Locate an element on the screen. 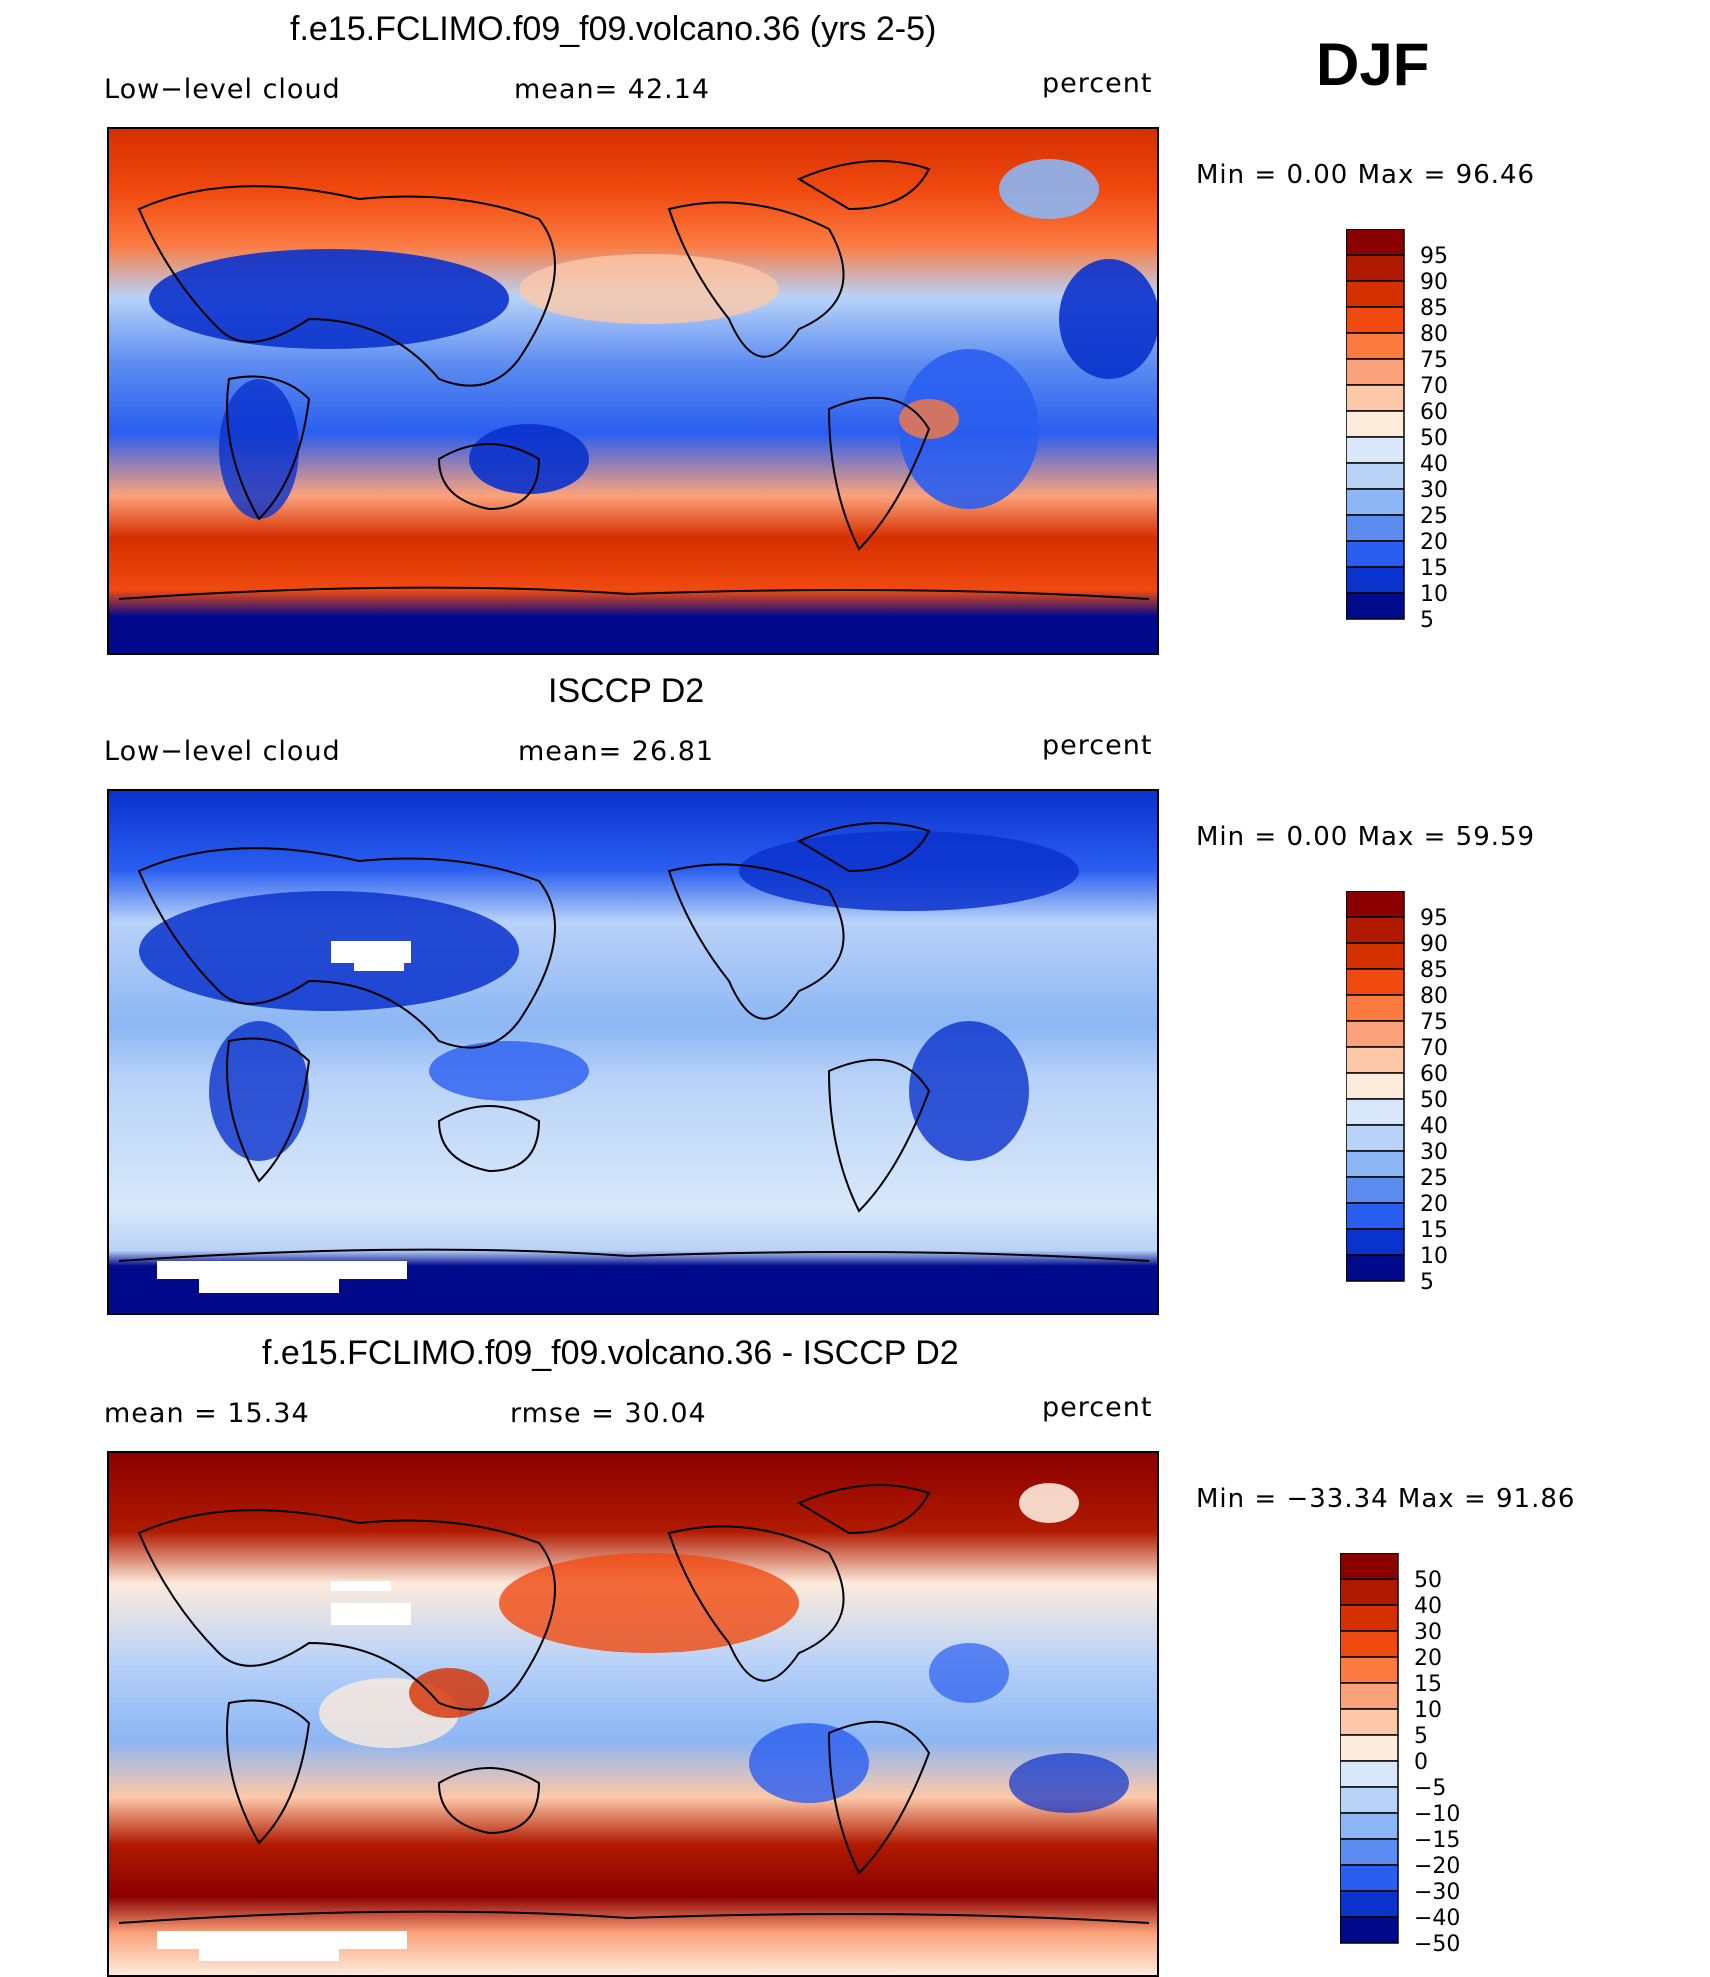 The height and width of the screenshot is (1977, 1710). colorbar-difference: 50 40 30 20 15 10 5 0 −5 −10 −15 −20 −30 −40 −50 is located at coordinates (1414, 1763).